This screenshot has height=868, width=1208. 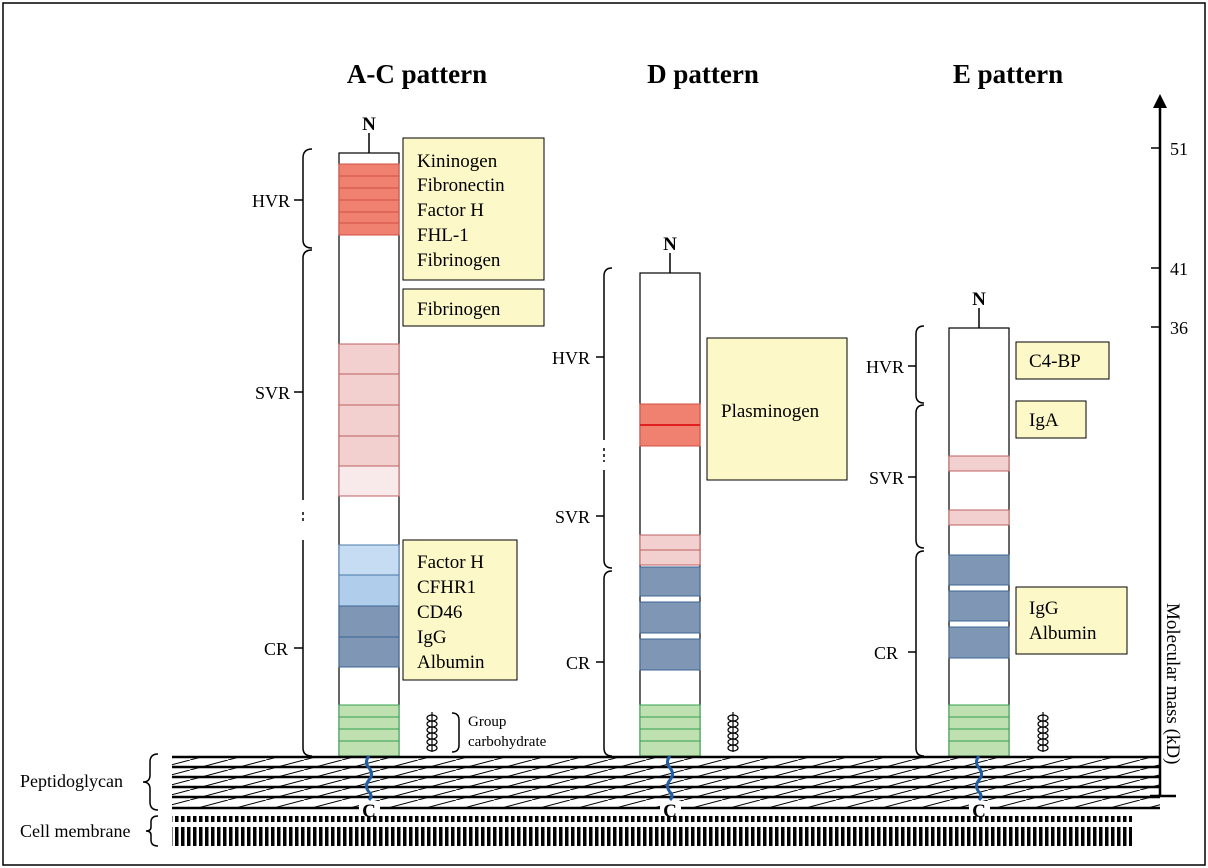 I want to click on cell-membrane-layer, so click(x=652, y=831).